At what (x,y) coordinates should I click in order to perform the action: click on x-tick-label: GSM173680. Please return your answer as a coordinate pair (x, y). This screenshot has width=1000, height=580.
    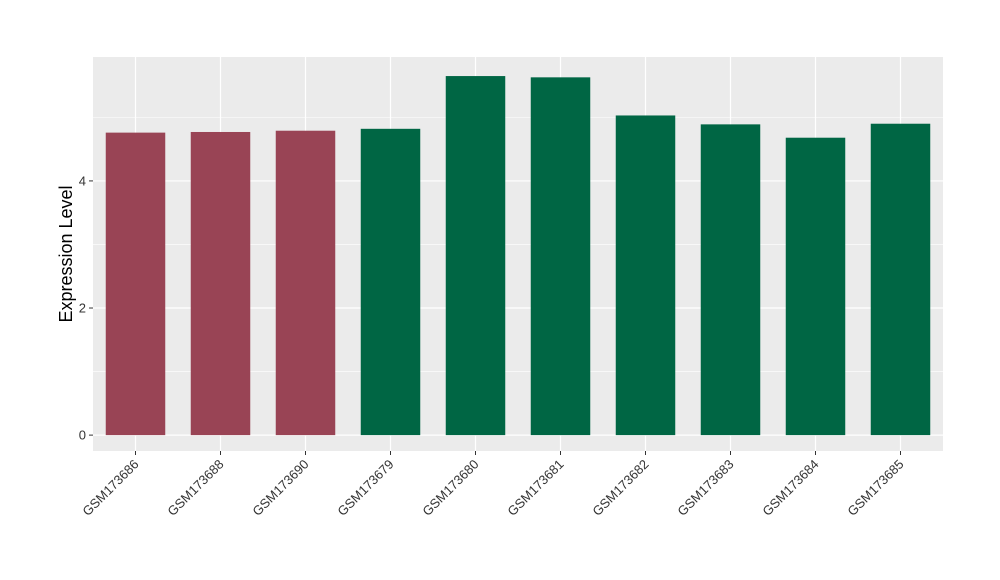
    Looking at the image, I should click on (450, 488).